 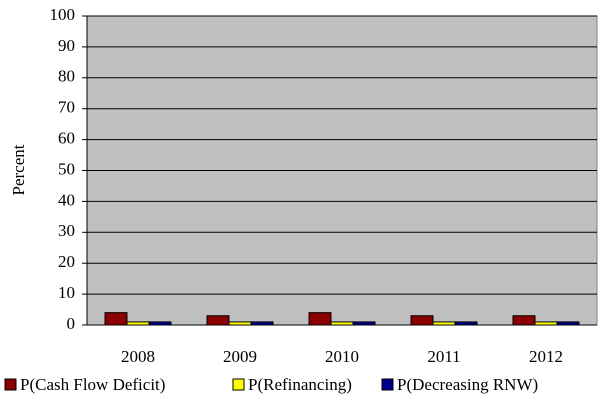 What do you see at coordinates (443, 356) in the screenshot?
I see `x-tick-label: 2011` at bounding box center [443, 356].